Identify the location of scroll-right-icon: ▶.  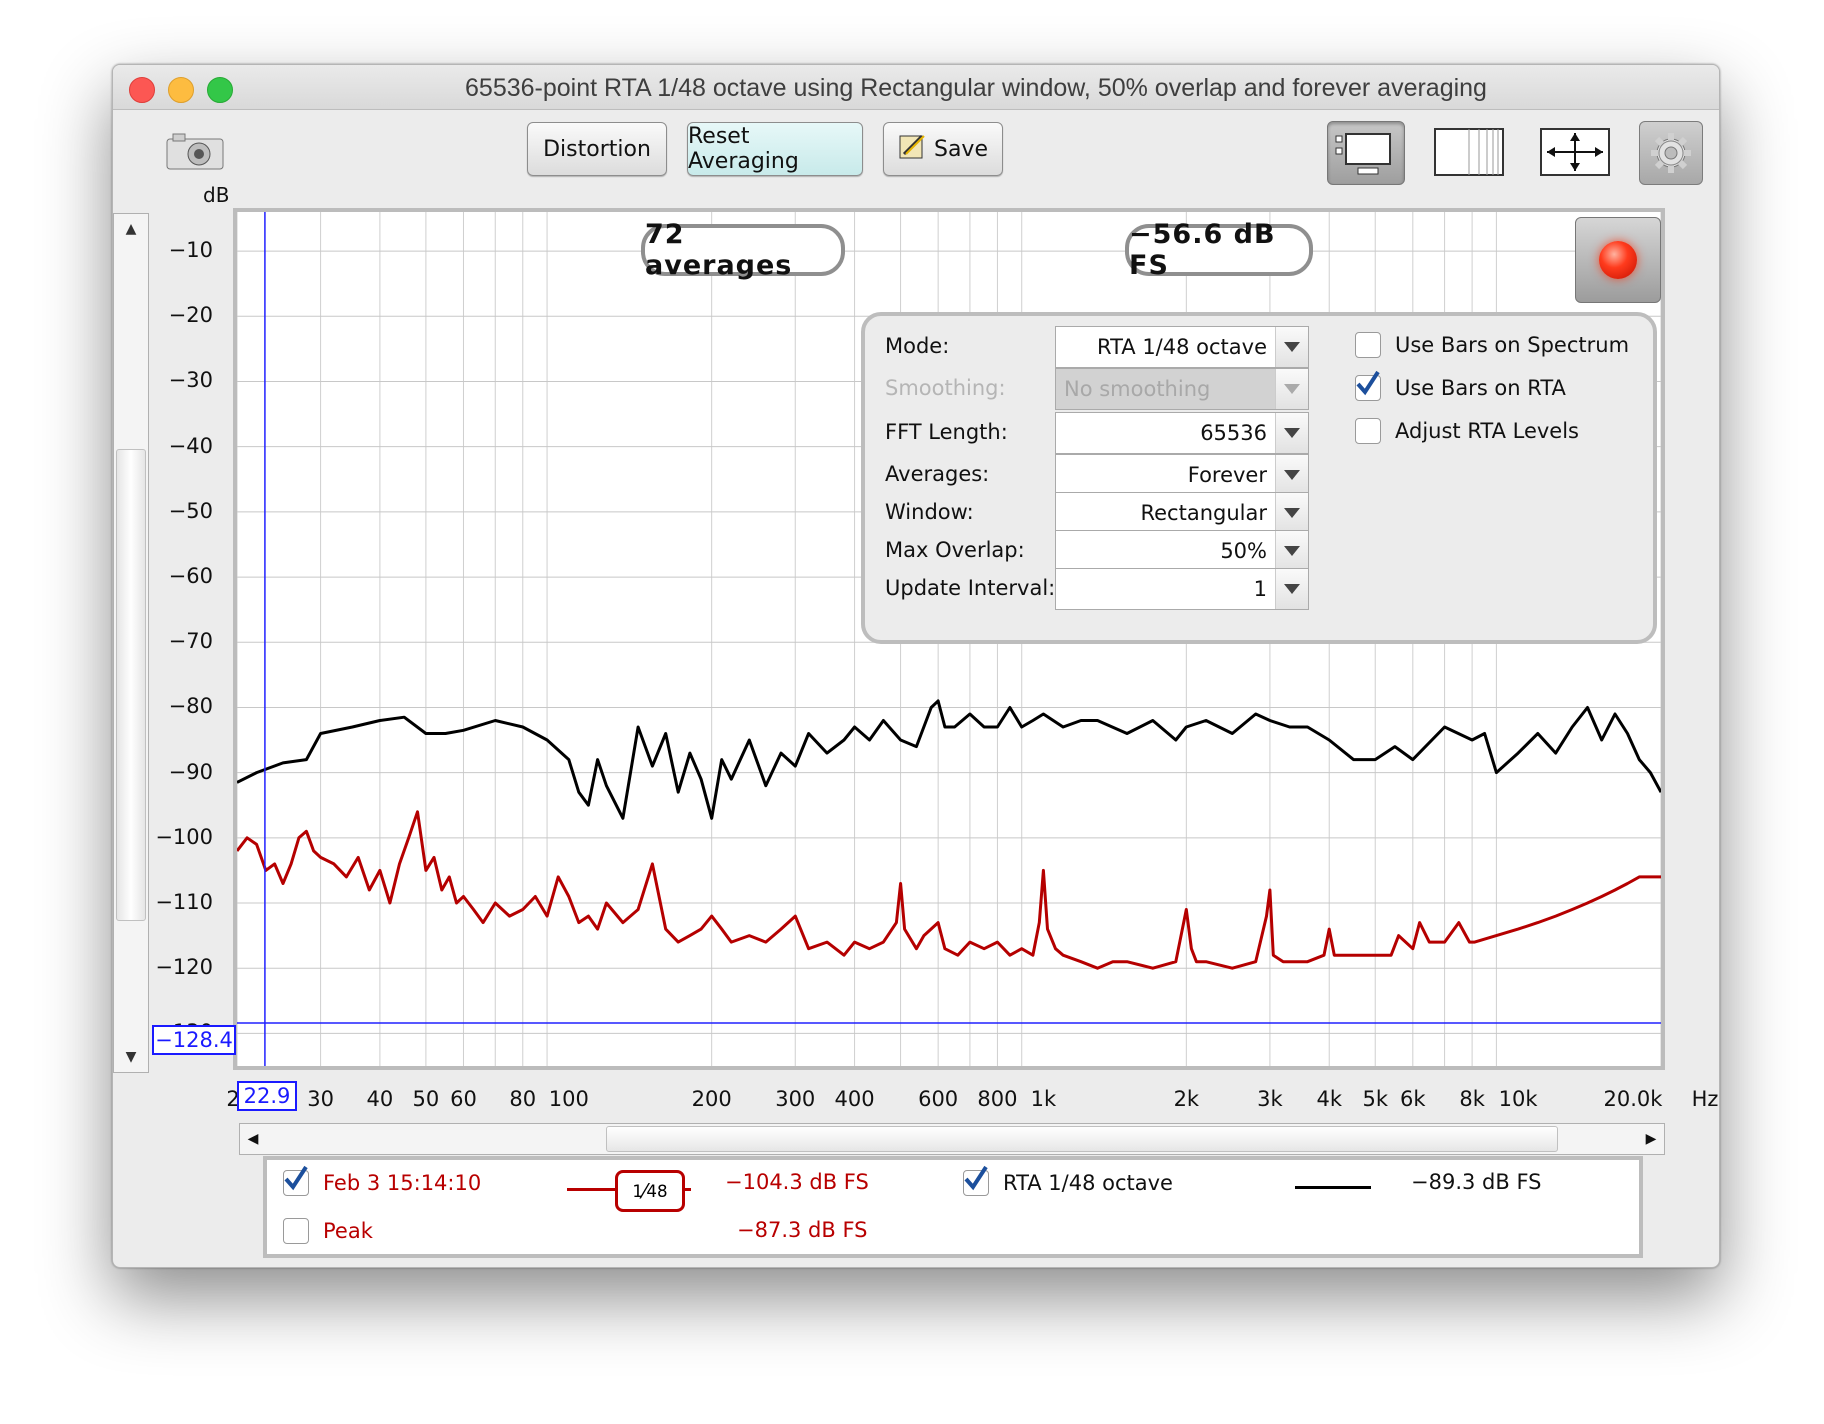
(1651, 1139).